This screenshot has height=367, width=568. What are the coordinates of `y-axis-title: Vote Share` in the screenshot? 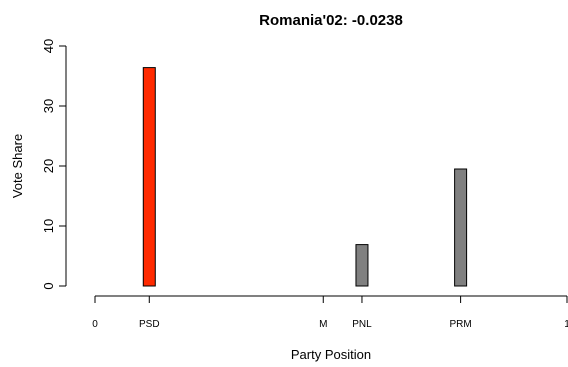 It's located at (17, 166).